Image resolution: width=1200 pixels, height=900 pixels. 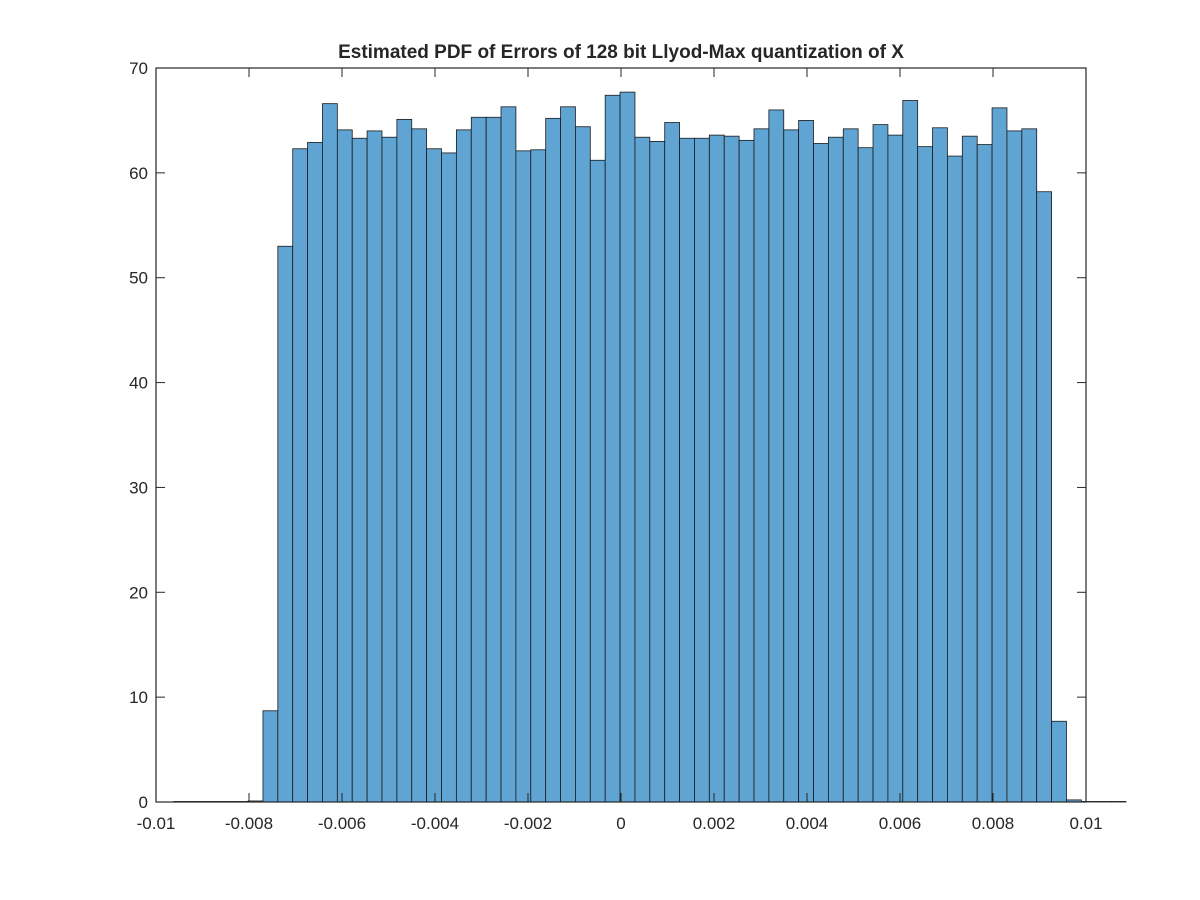 I want to click on x-tick-label: -0.002, so click(x=528, y=823).